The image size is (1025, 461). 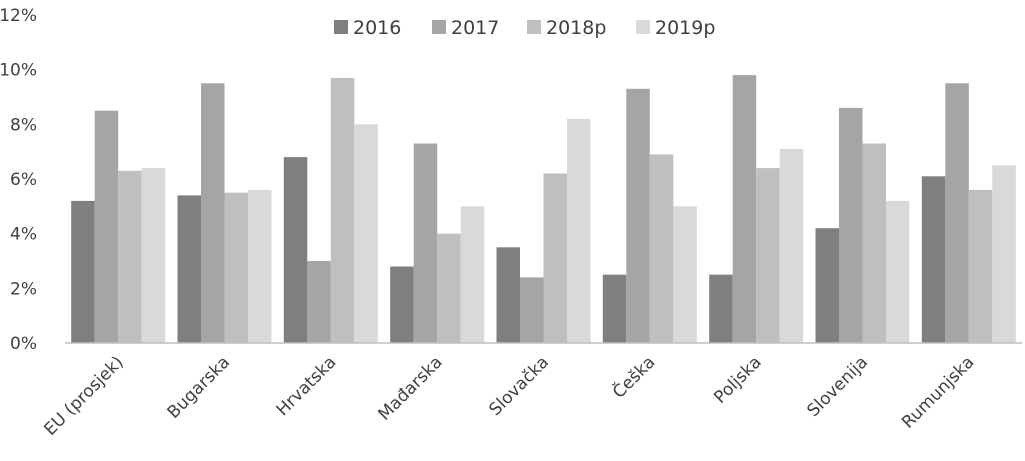 I want to click on legend-swatch-2019p, so click(x=643, y=27).